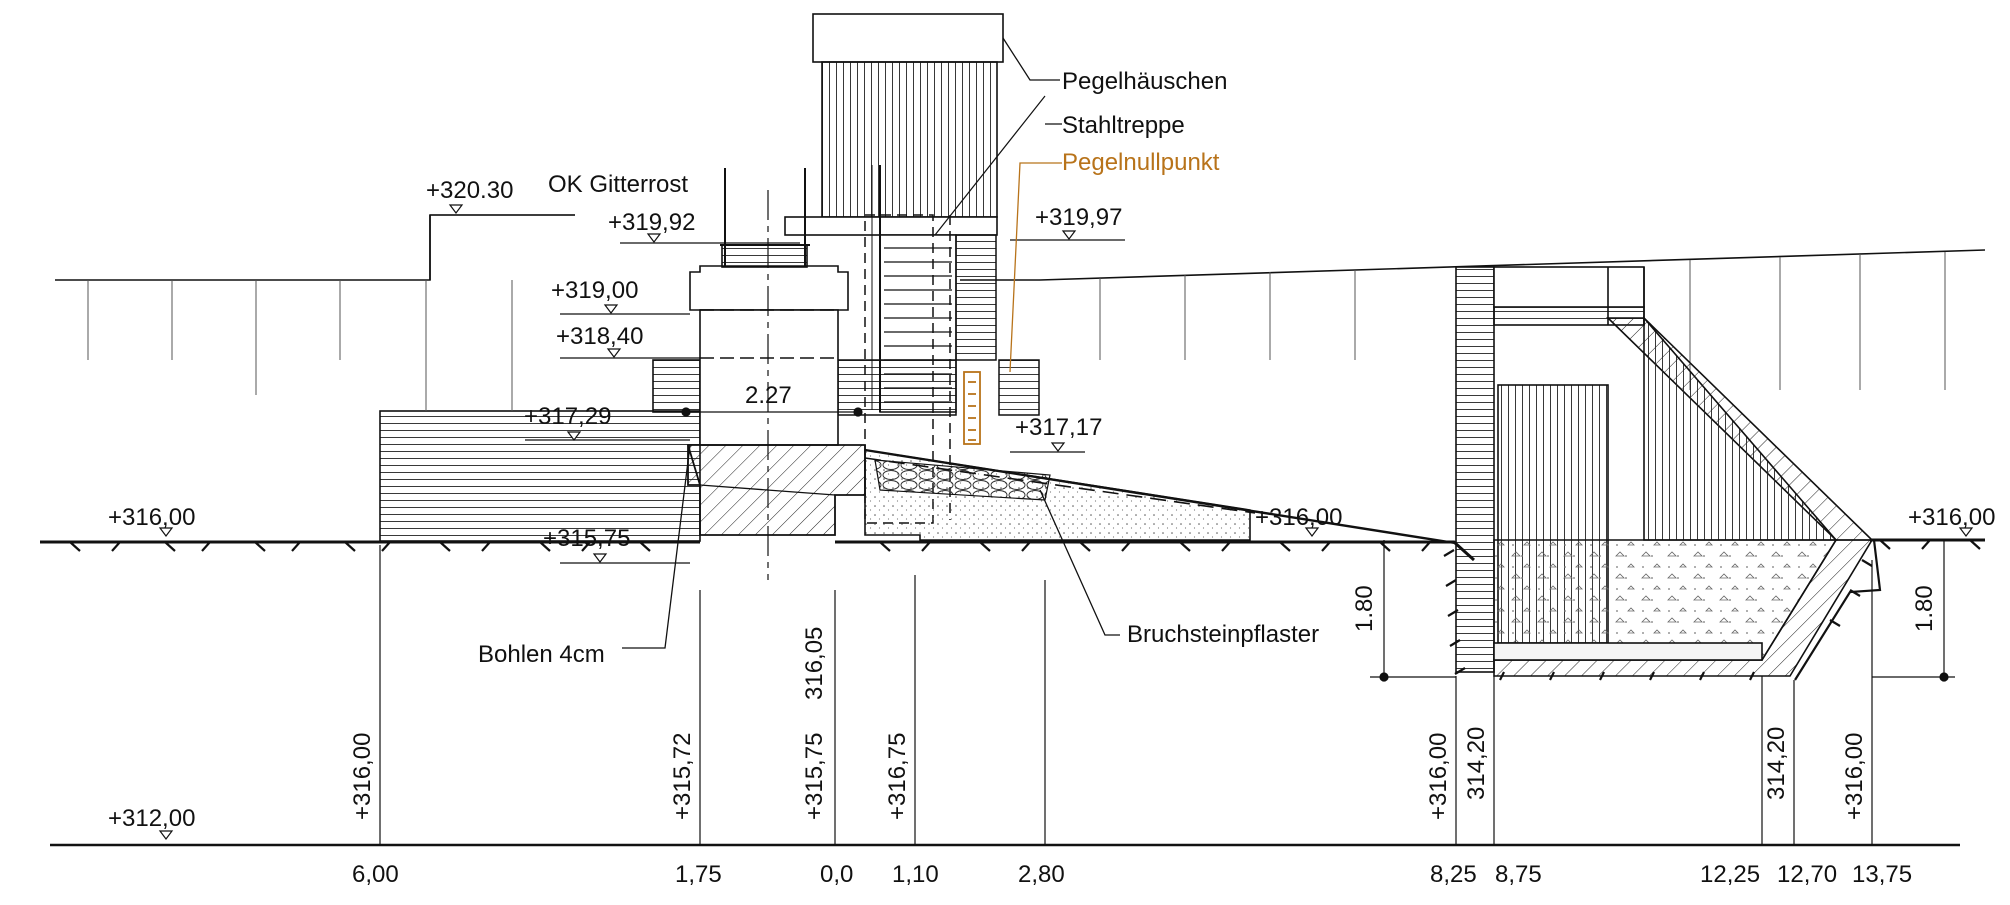  What do you see at coordinates (1854, 776) in the screenshot?
I see `vlabel-316-00-c: +316,00` at bounding box center [1854, 776].